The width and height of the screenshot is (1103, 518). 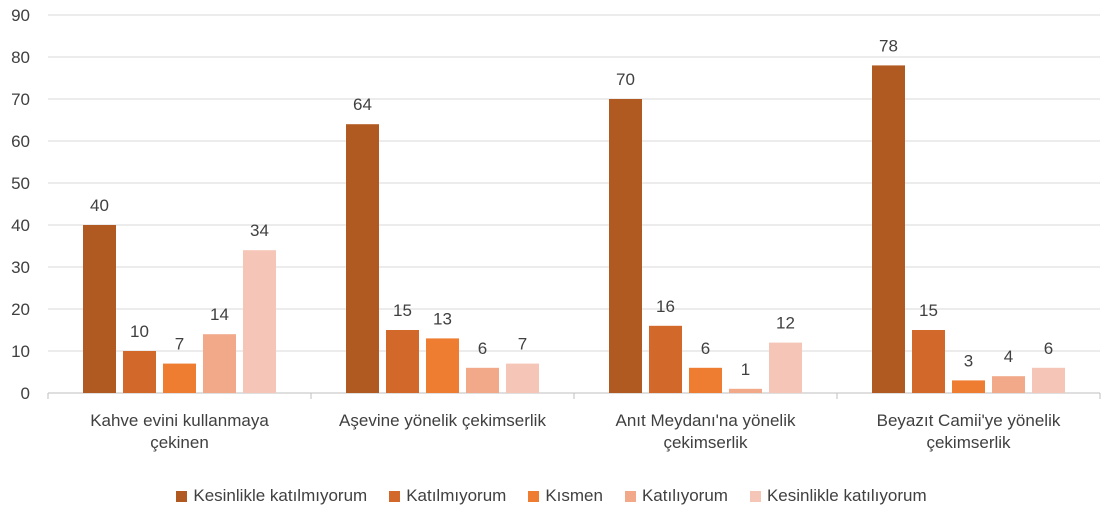 What do you see at coordinates (665, 306) in the screenshot?
I see `data-label: 16` at bounding box center [665, 306].